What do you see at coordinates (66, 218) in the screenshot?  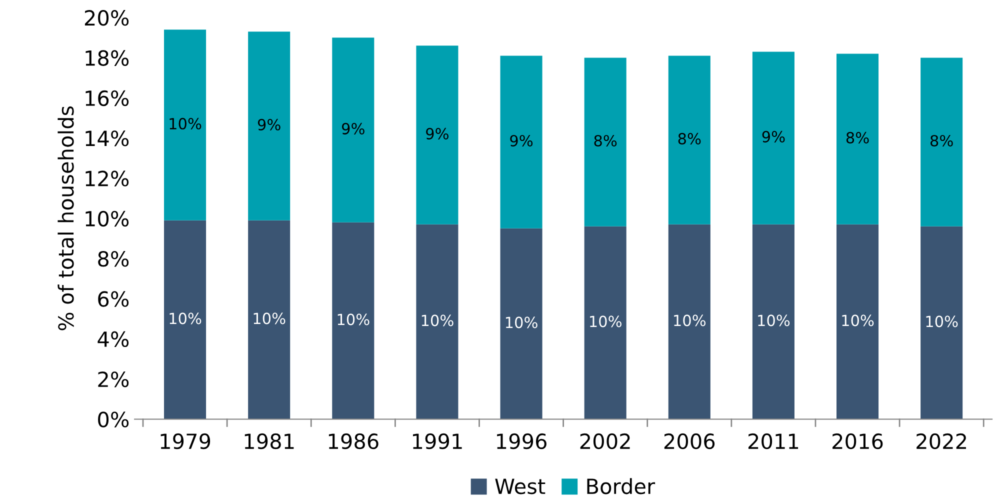 I see `y-axis-title: % of total households` at bounding box center [66, 218].